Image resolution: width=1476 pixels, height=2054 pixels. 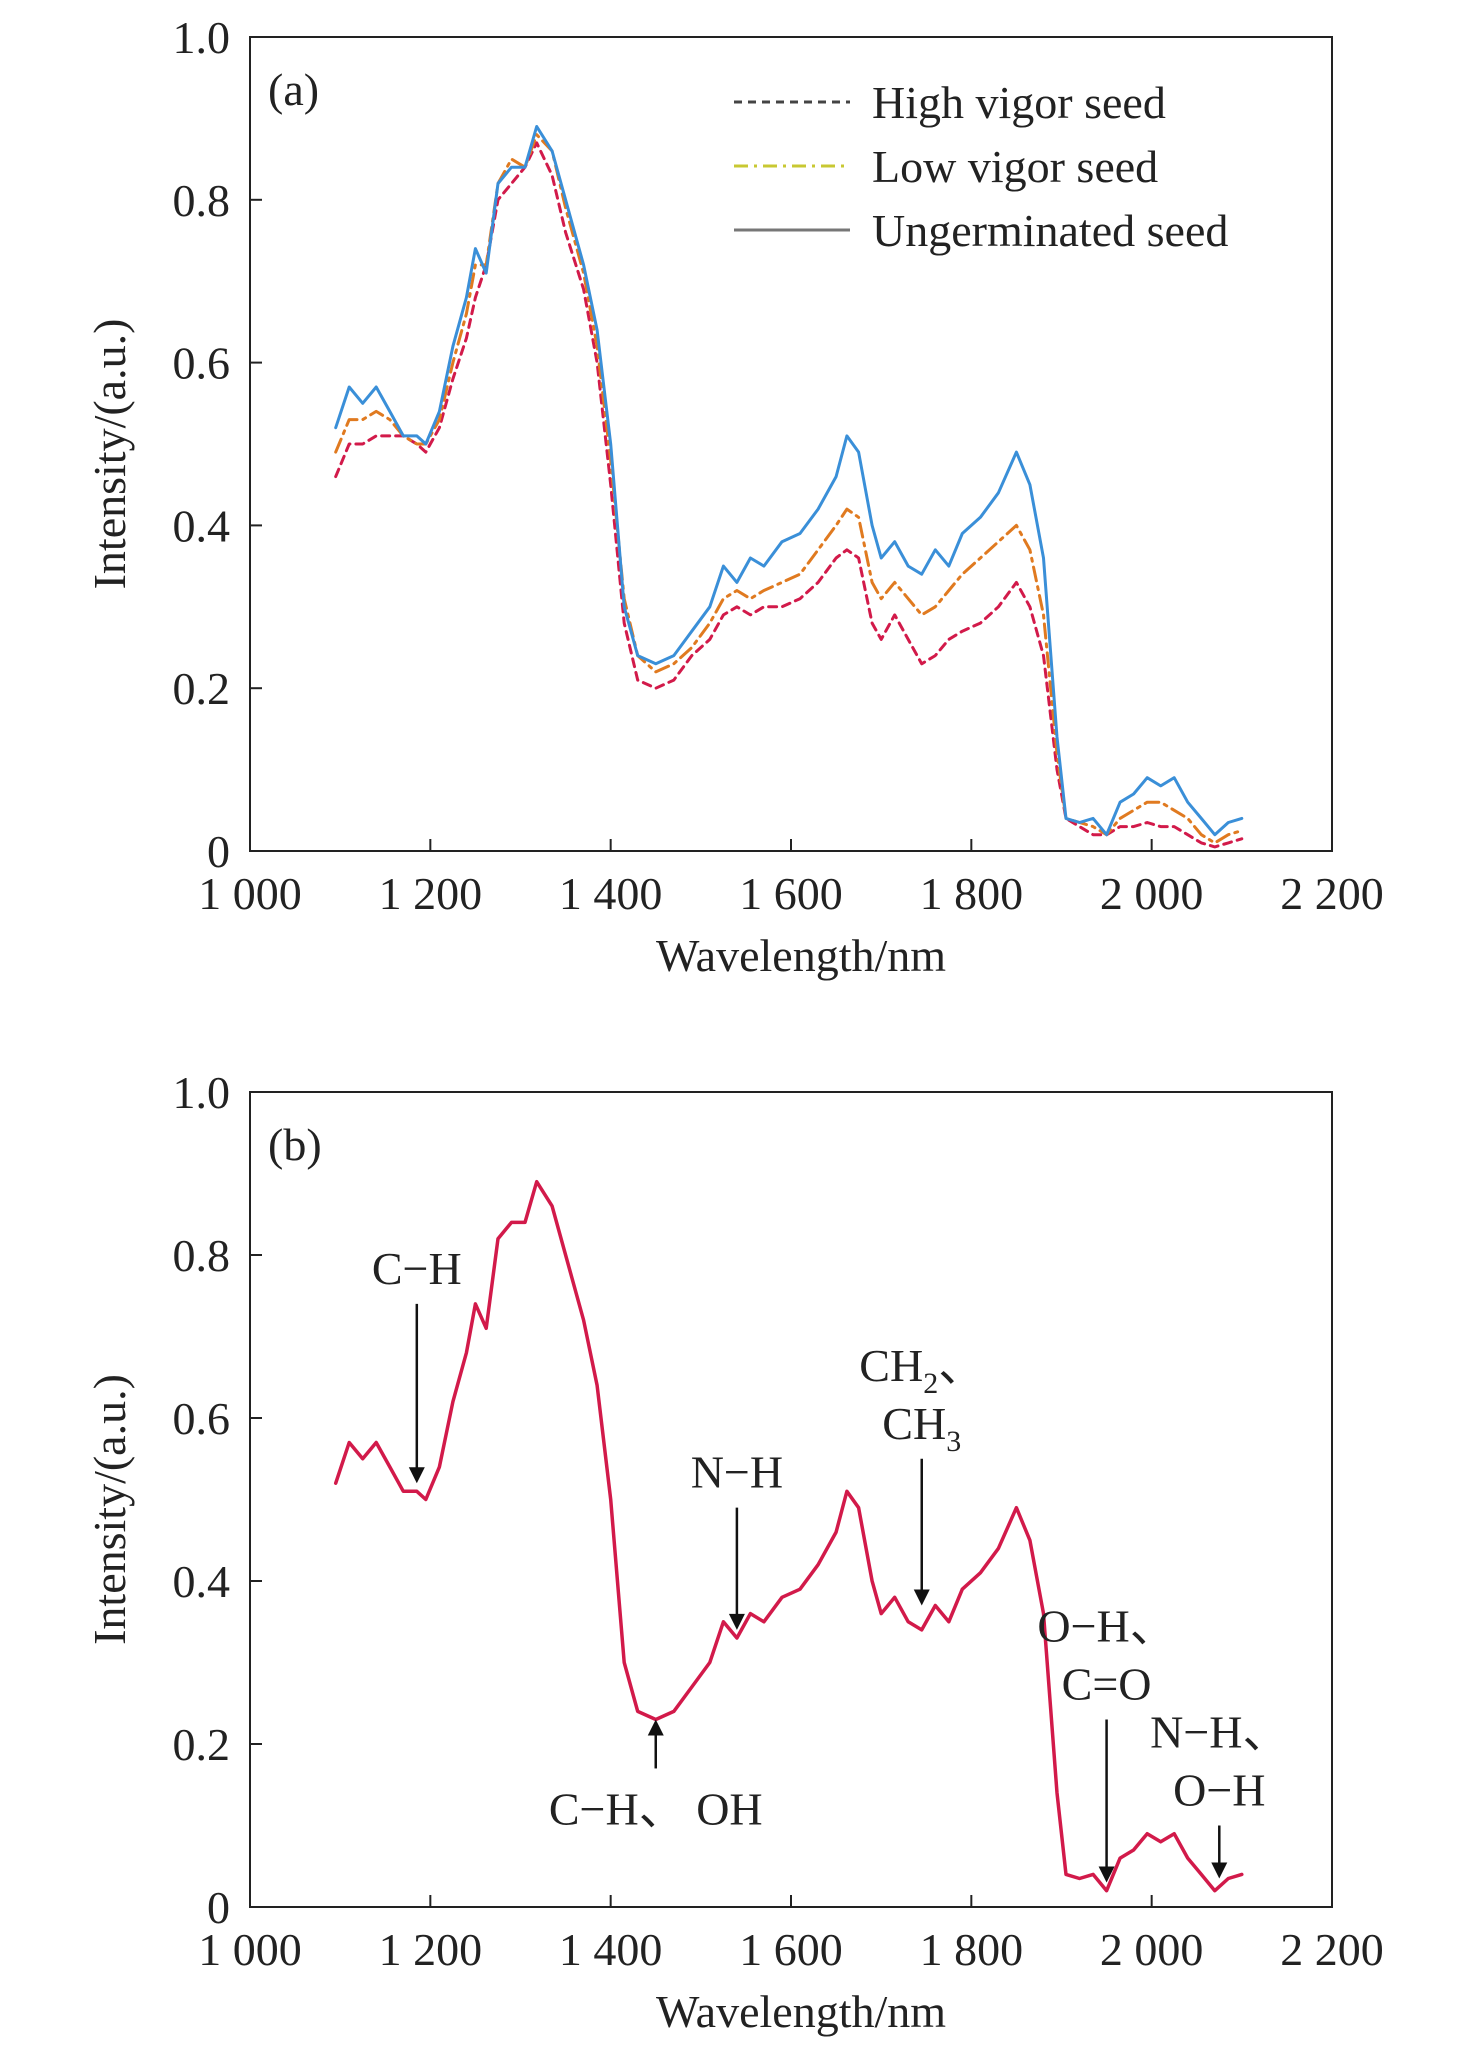 I want to click on annotation-subscript: 3, so click(x=953, y=1441).